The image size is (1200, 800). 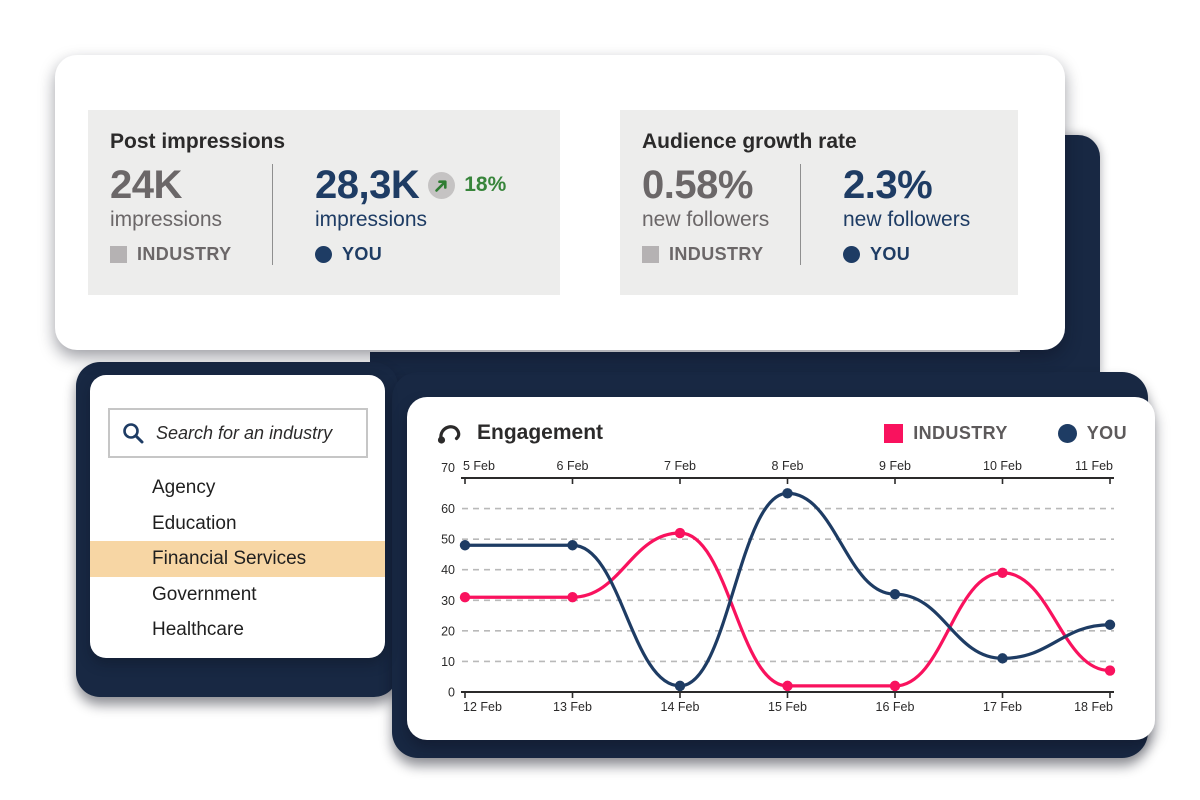 What do you see at coordinates (1002, 466) in the screenshot?
I see `svg-text: 10 Feb` at bounding box center [1002, 466].